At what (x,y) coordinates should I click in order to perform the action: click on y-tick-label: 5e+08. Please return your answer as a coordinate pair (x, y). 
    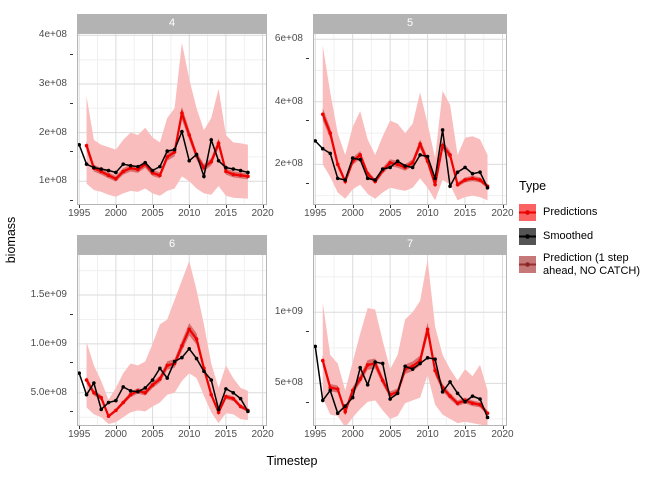
    Looking at the image, I should click on (288, 383).